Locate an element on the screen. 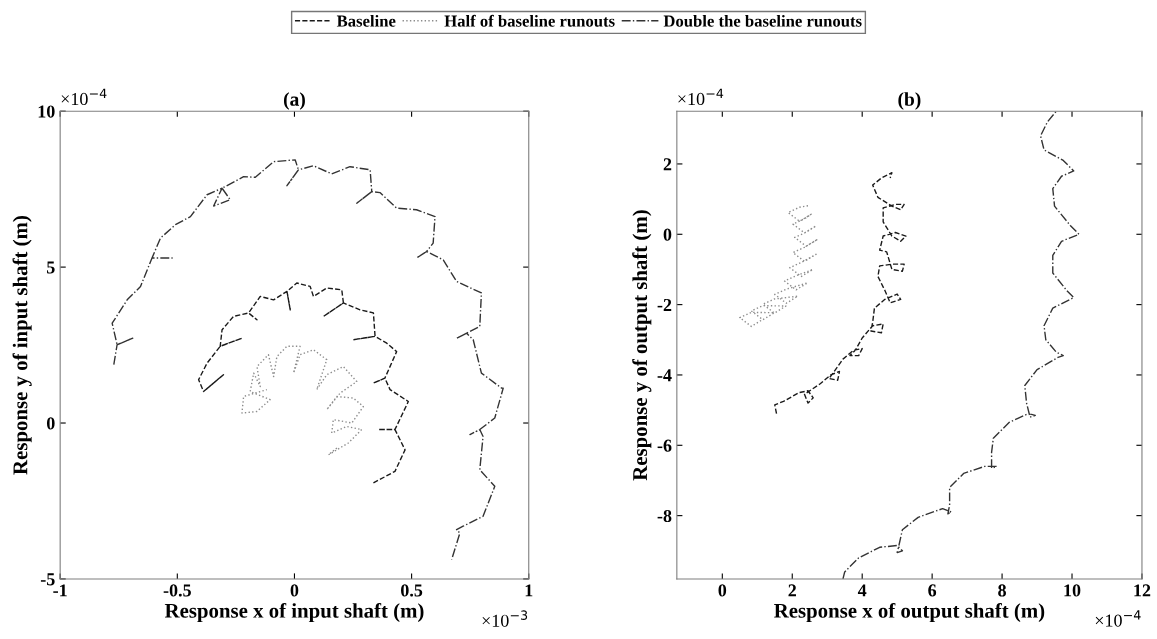 This screenshot has height=639, width=1157. x-tick-label: 6 is located at coordinates (932, 590).